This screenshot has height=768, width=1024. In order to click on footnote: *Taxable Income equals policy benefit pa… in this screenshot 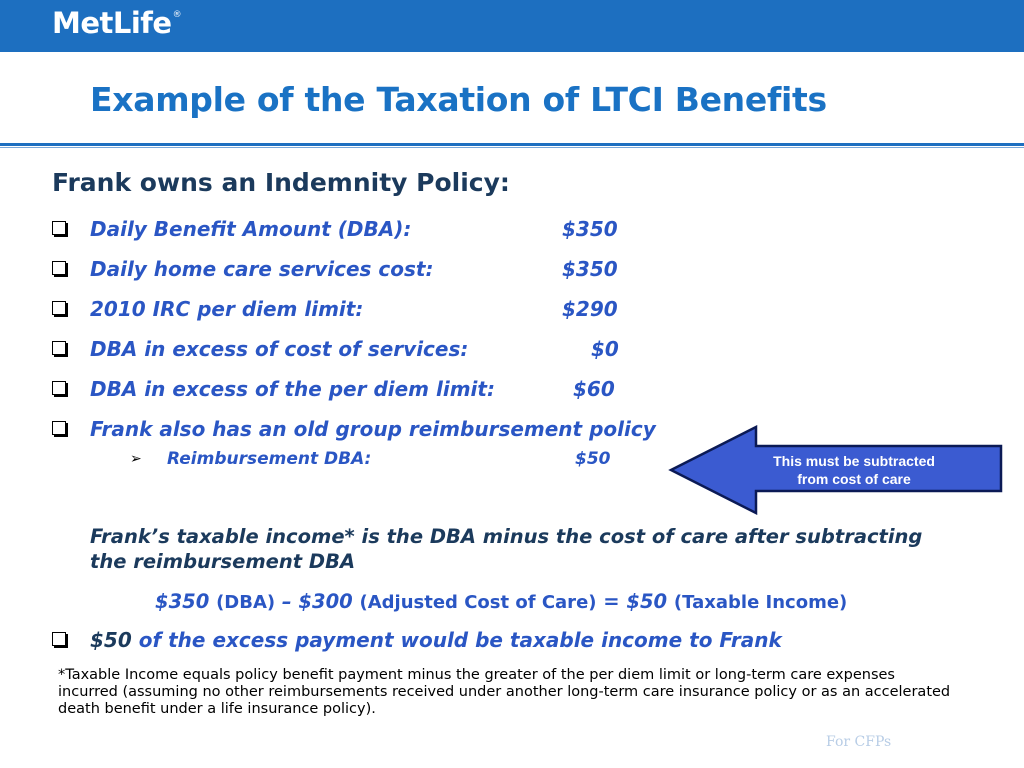, I will do `click(504, 692)`.